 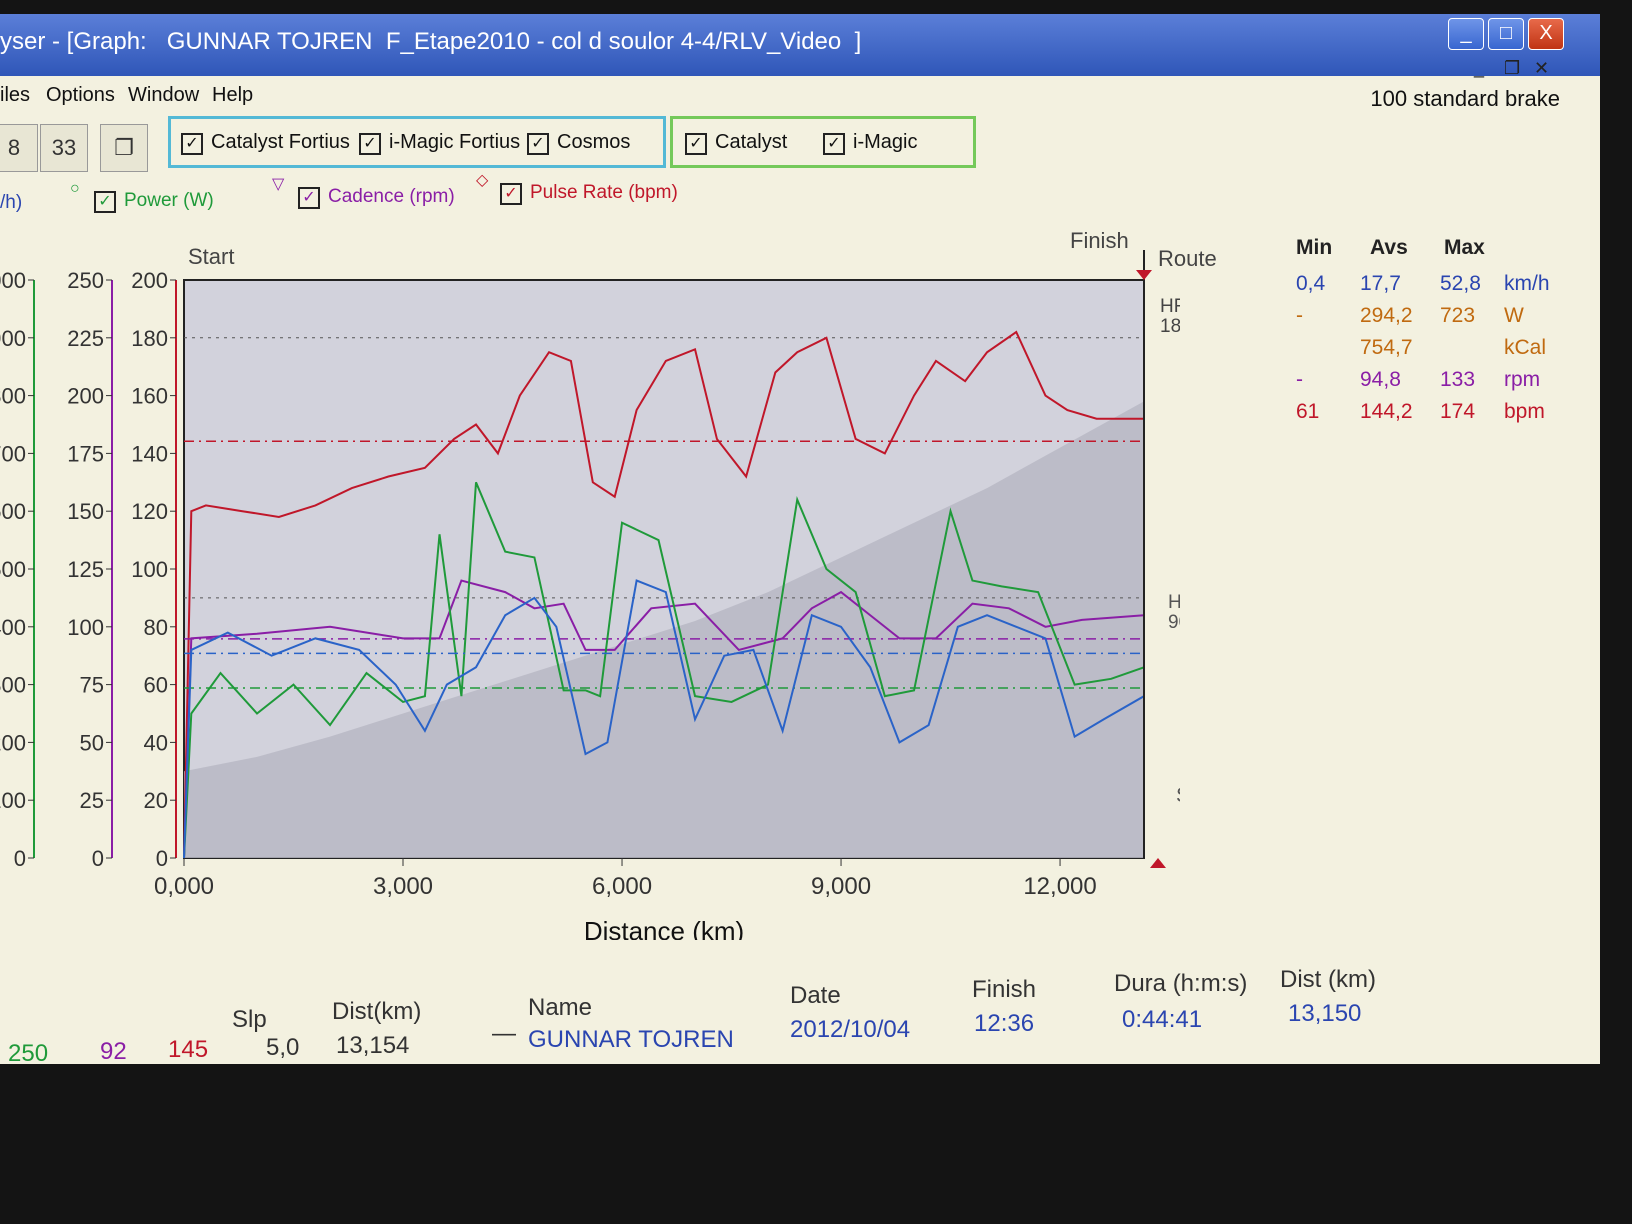 I want to click on y-tick-label: 140, so click(x=149, y=453).